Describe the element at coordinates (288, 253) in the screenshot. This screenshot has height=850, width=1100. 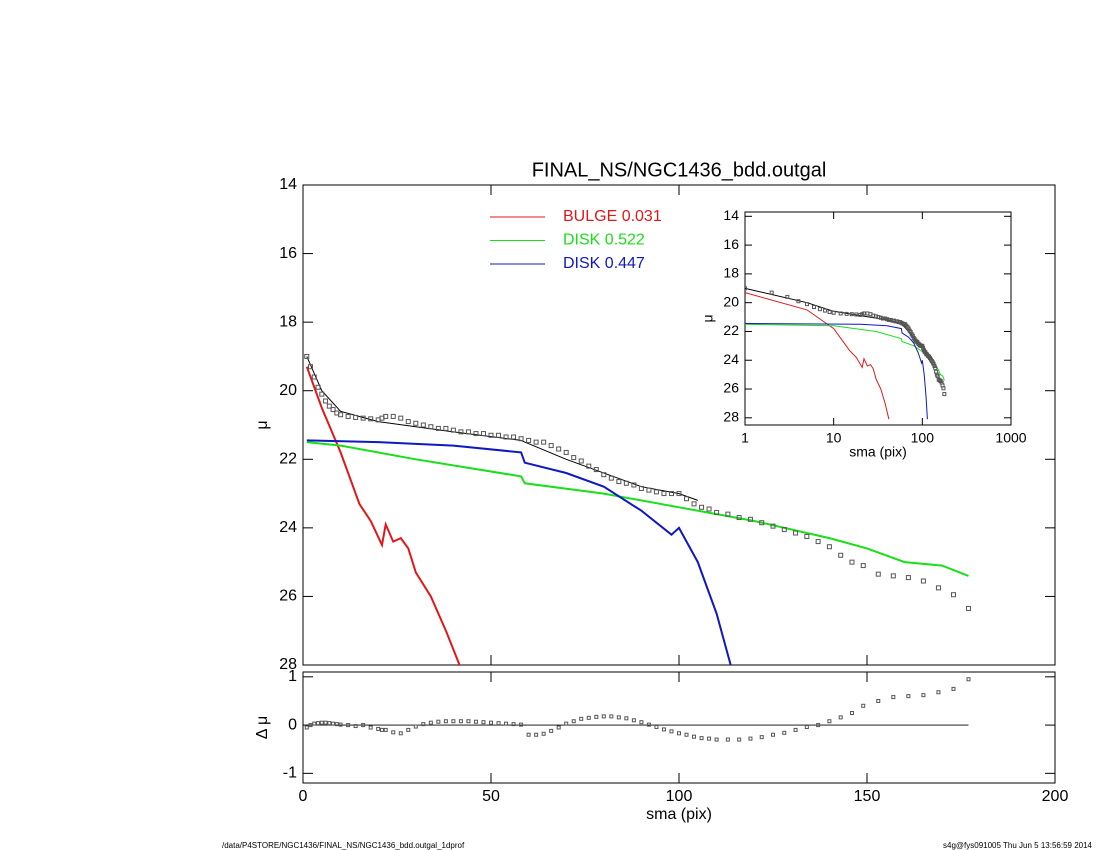
I see `y-tick-label: 16` at that location.